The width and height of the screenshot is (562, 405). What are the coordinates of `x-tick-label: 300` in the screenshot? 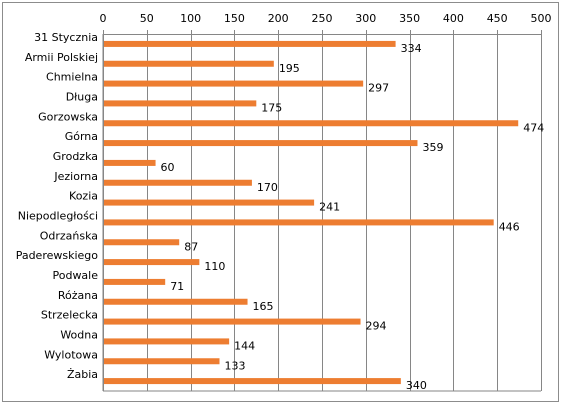 It's located at (365, 18).